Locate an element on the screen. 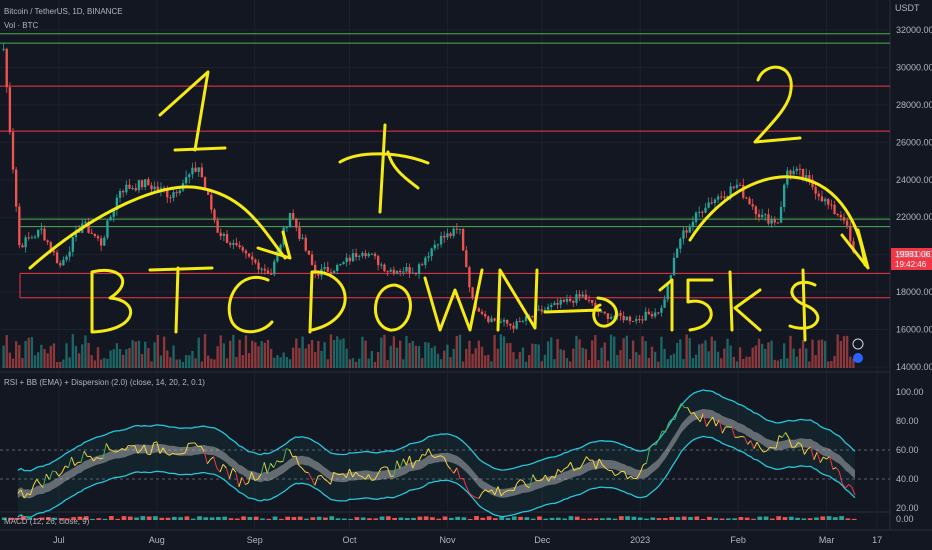 Image resolution: width=932 pixels, height=550 pixels. time-axis: Jul Aug Sep Oct Nov Dec 2023 Feb Mar 17 is located at coordinates (467, 540).